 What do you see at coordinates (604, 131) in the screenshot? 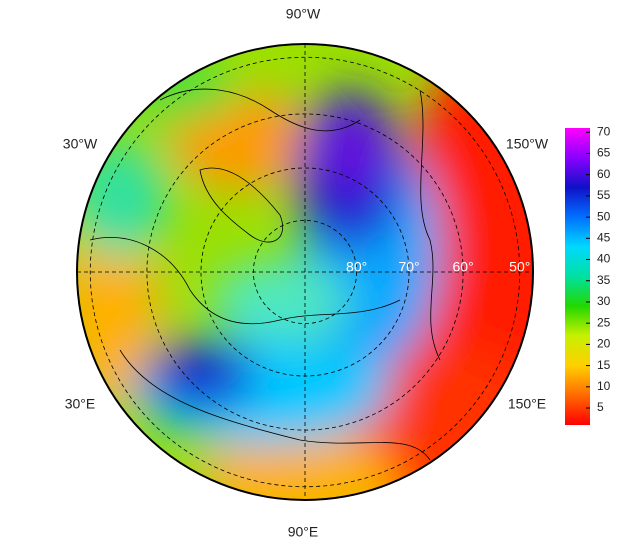
I see `colorbar-tick-label: 70` at bounding box center [604, 131].